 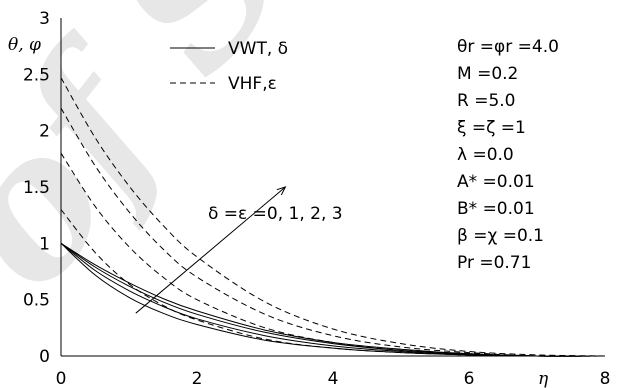 What do you see at coordinates (543, 378) in the screenshot?
I see `x-axis-label: η` at bounding box center [543, 378].